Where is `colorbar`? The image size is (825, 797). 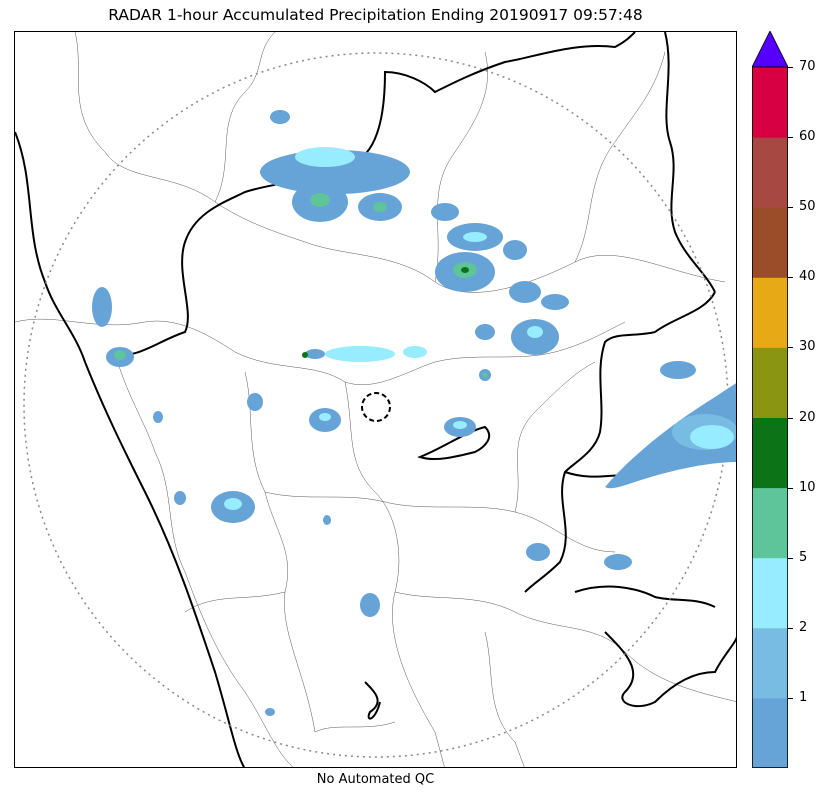
colorbar is located at coordinates (770, 399).